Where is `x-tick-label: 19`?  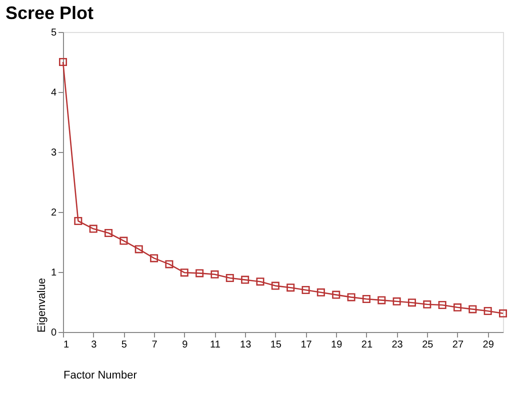
x-tick-label: 19 is located at coordinates (337, 345).